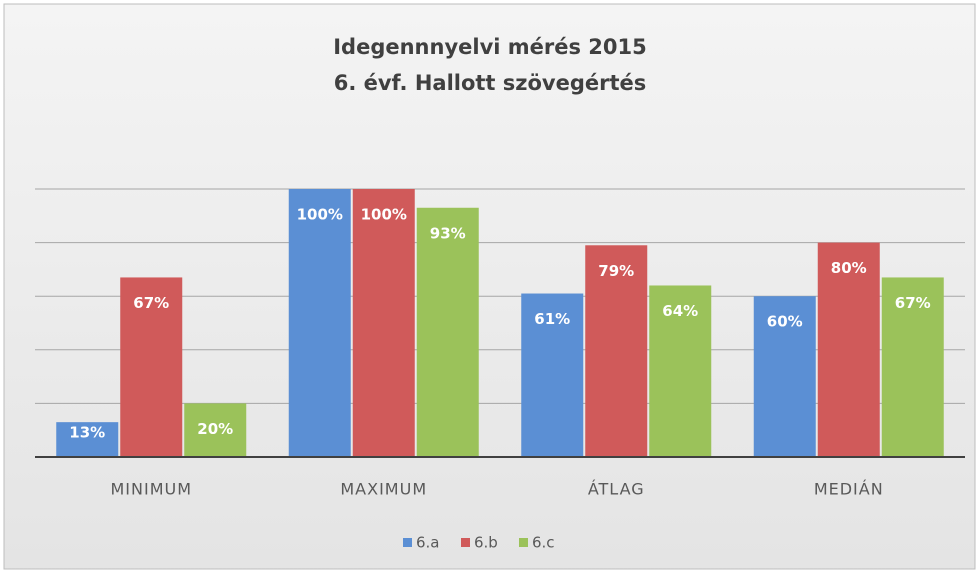  Describe the element at coordinates (849, 268) in the screenshot. I see `data-label: 80%` at that location.